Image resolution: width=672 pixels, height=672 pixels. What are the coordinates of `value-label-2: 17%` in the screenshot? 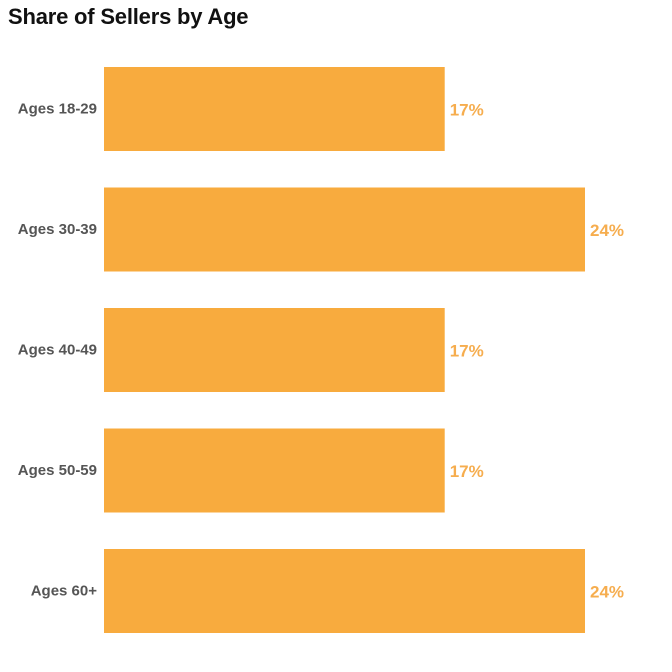 It's located at (467, 351).